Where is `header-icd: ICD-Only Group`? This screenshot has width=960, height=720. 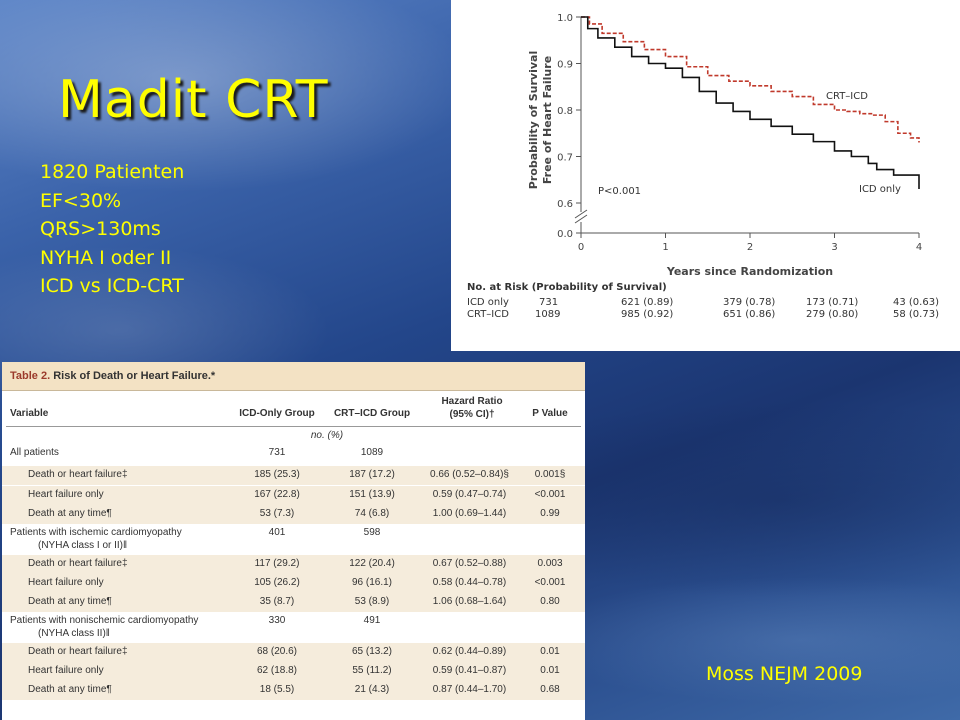 header-icd: ICD-Only Group is located at coordinates (277, 413).